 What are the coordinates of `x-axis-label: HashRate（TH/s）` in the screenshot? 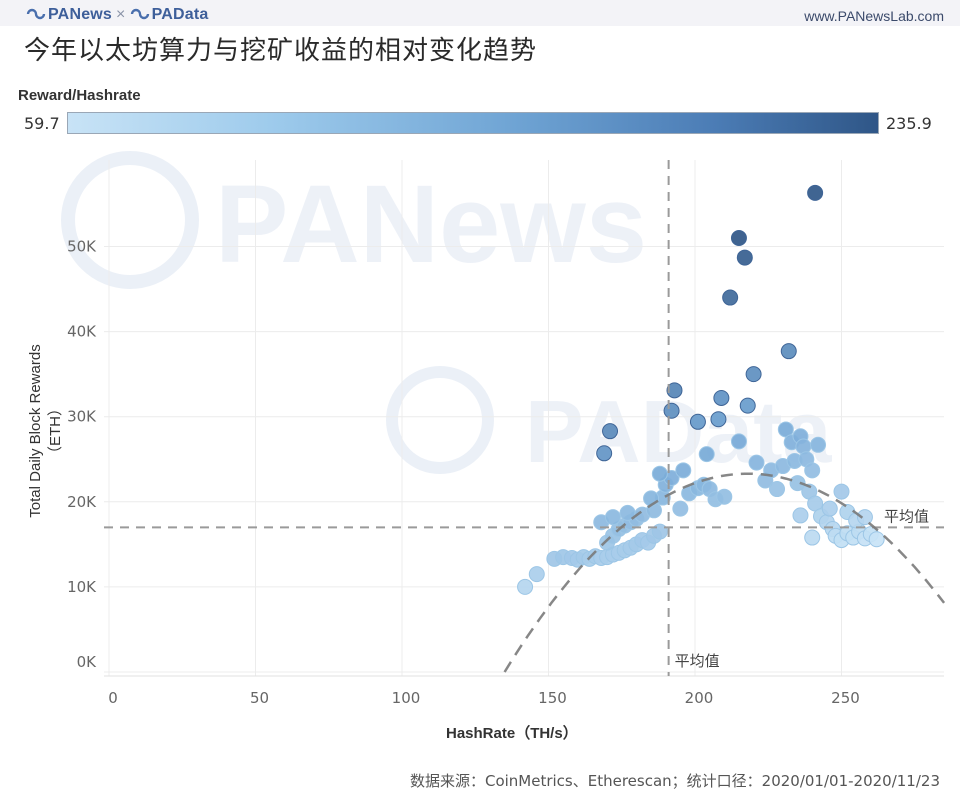 It's located at (512, 733).